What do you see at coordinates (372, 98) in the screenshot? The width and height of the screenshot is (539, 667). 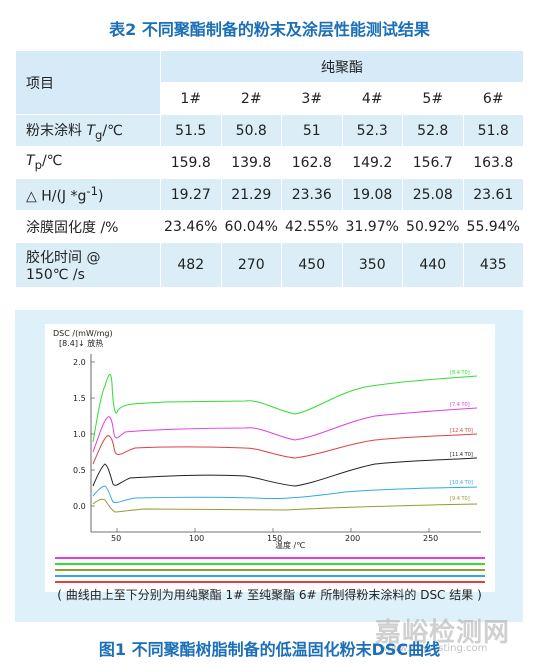 I see `column-header: 4#` at bounding box center [372, 98].